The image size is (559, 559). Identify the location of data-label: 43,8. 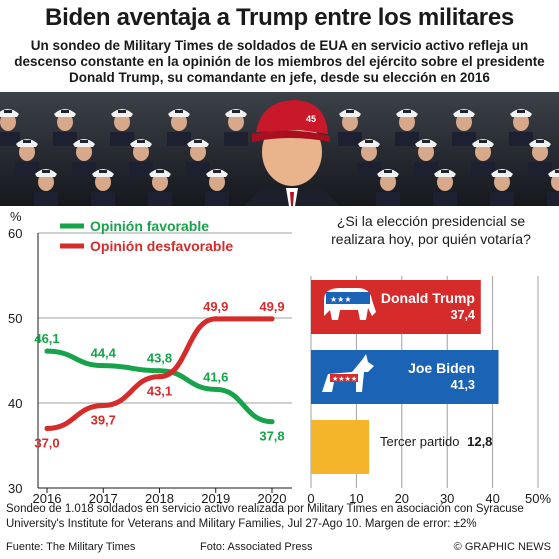
(159, 358).